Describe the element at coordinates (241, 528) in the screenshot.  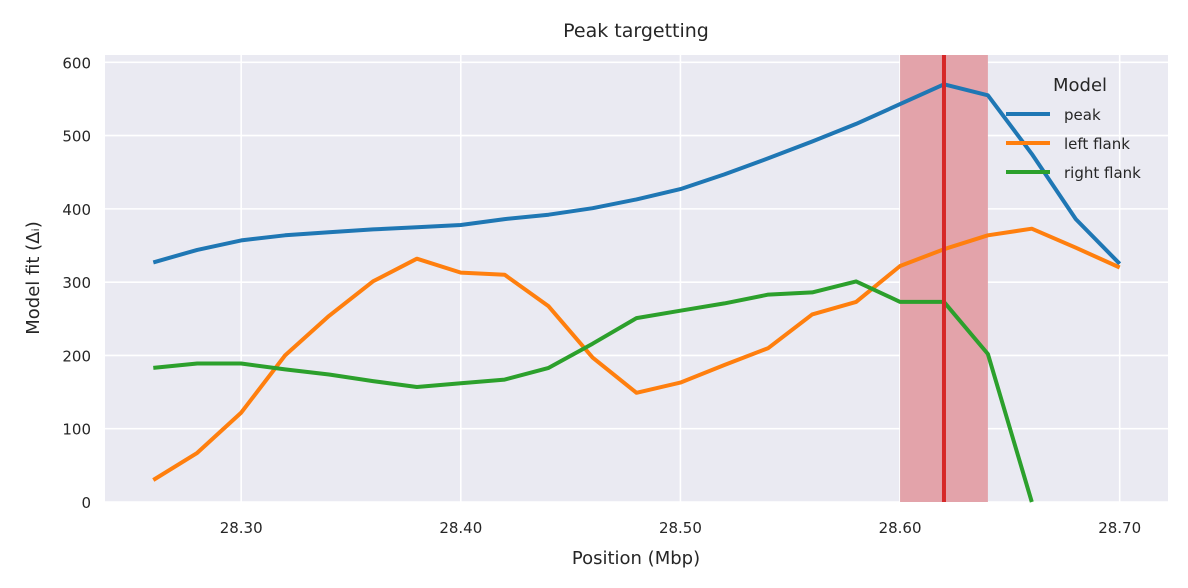
I see `x-tick-label: 28.30` at that location.